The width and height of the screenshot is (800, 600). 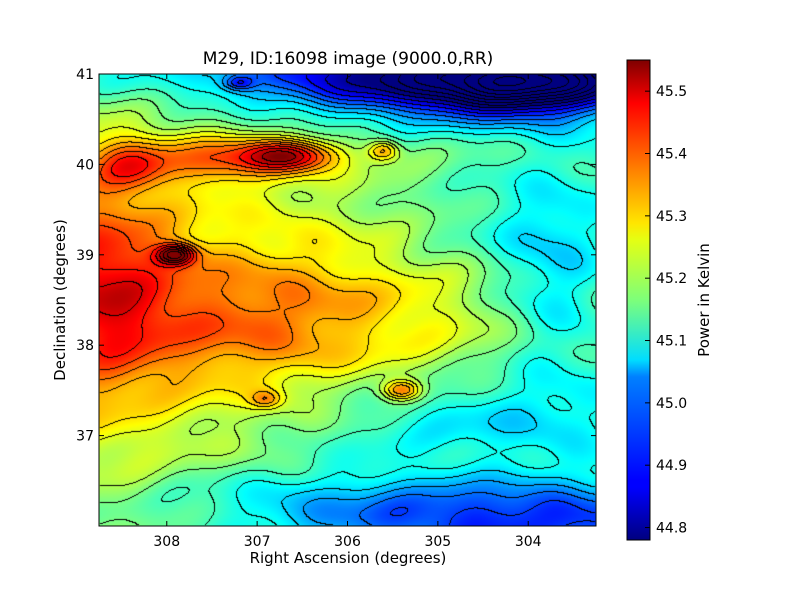 What do you see at coordinates (347, 542) in the screenshot?
I see `x-tick-label: 306` at bounding box center [347, 542].